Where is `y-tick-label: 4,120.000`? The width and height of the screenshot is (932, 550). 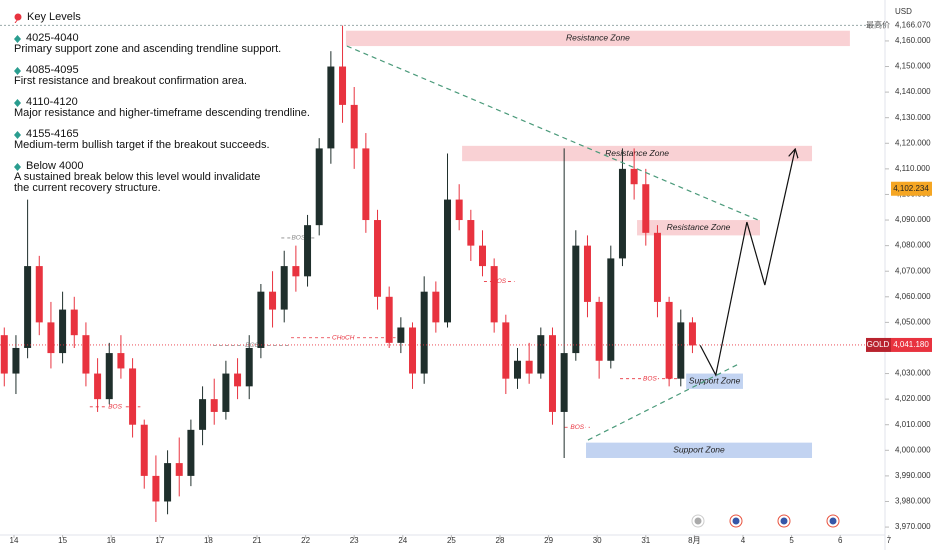
y-tick-label: 4,120.000 is located at coordinates (913, 142).